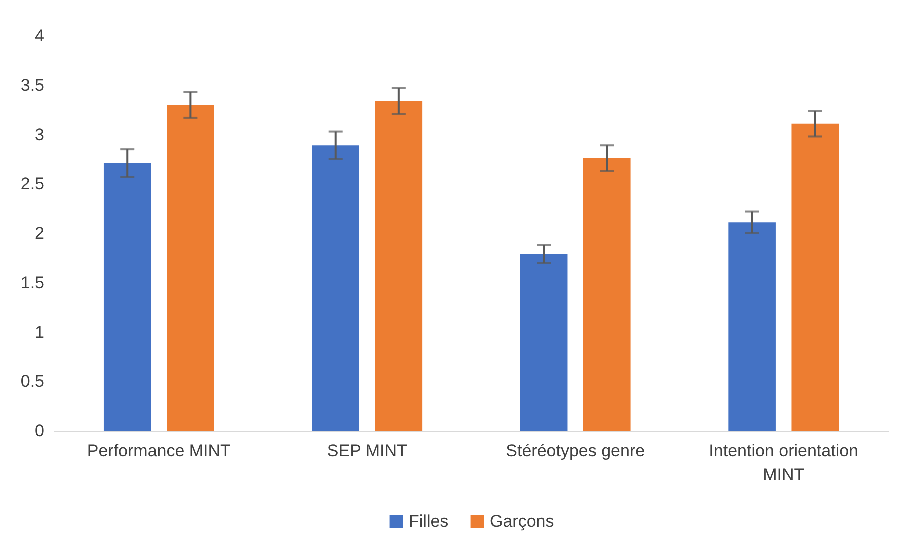 This screenshot has height=546, width=919. Describe the element at coordinates (576, 451) in the screenshot. I see `x-tick-label: Stéréotypes genre` at that location.